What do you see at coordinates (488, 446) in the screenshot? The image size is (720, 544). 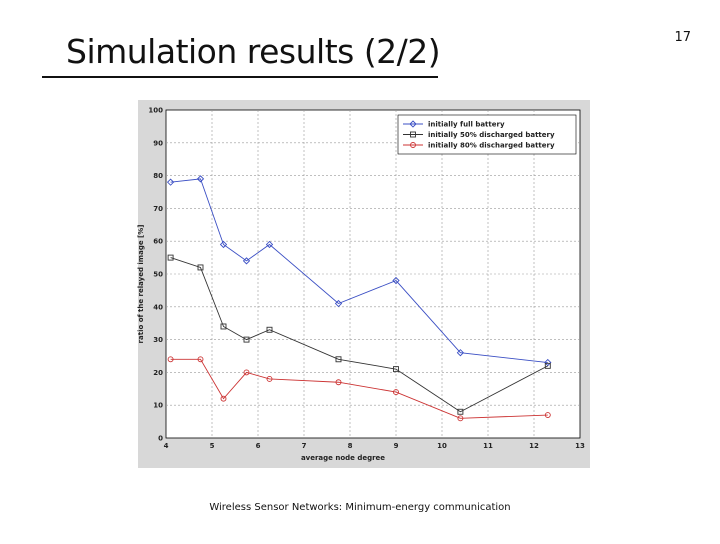 I see `x-tick-label: 11` at bounding box center [488, 446].